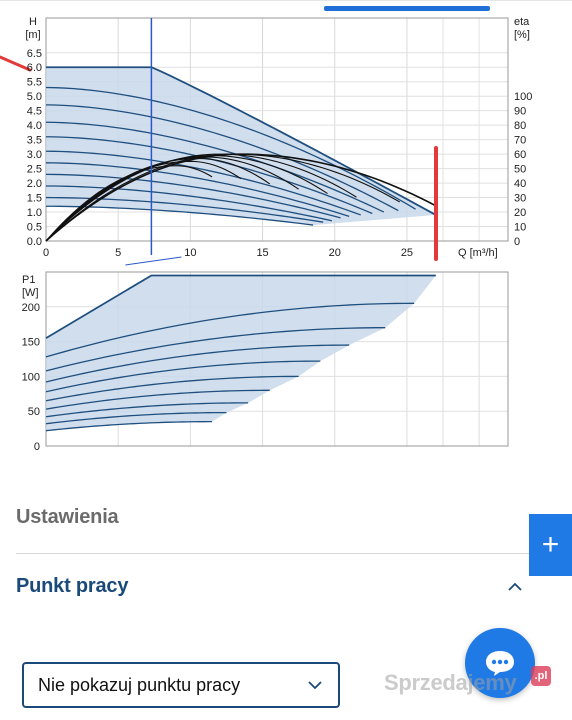 The image size is (572, 720). Describe the element at coordinates (335, 253) in the screenshot. I see `x-tick-label: 20` at that location.